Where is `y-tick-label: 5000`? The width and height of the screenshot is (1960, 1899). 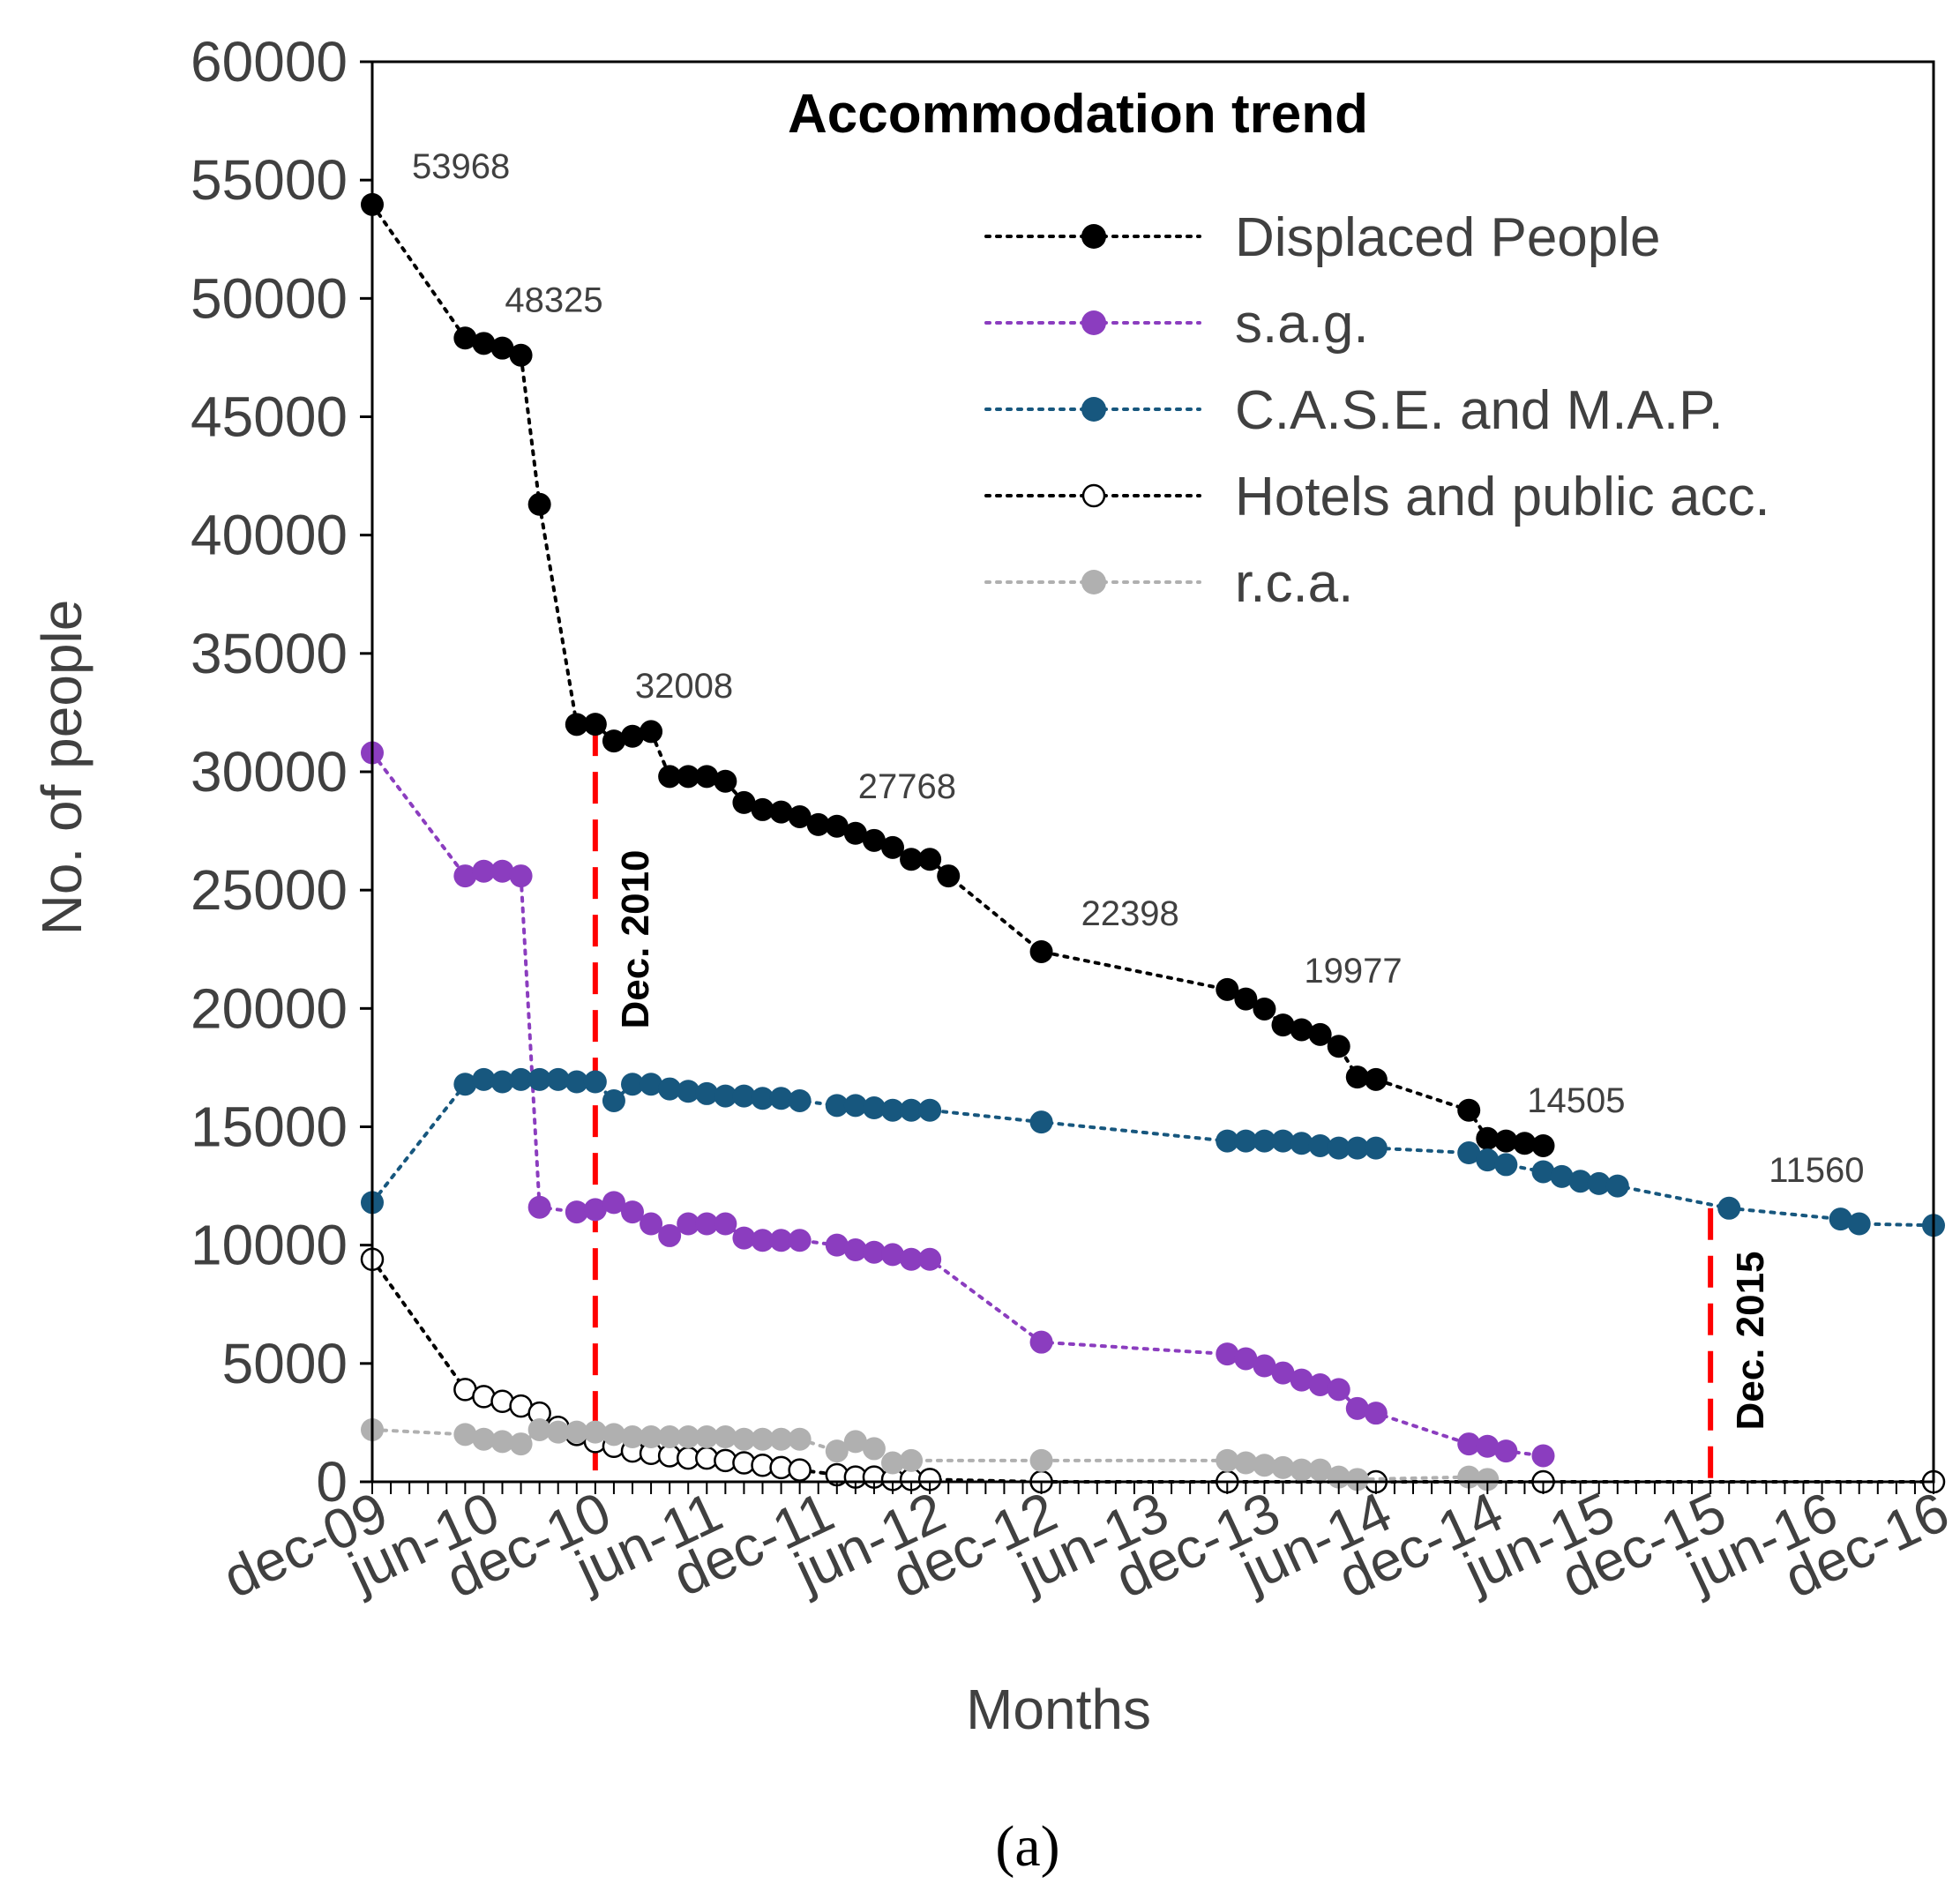 y-tick-label: 5000 is located at coordinates (285, 1363).